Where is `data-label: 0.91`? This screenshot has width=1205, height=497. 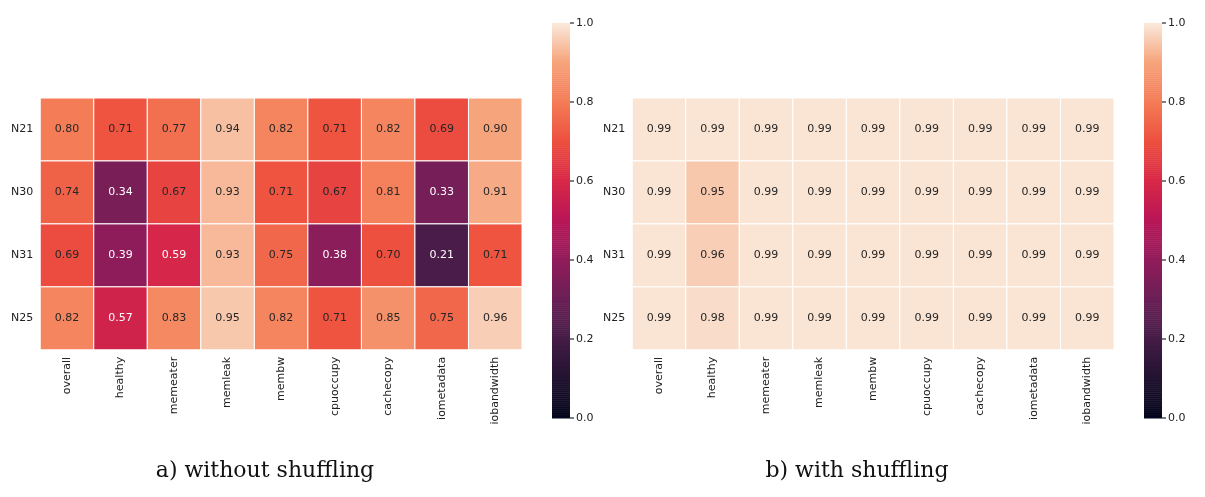
data-label: 0.91 is located at coordinates (495, 192).